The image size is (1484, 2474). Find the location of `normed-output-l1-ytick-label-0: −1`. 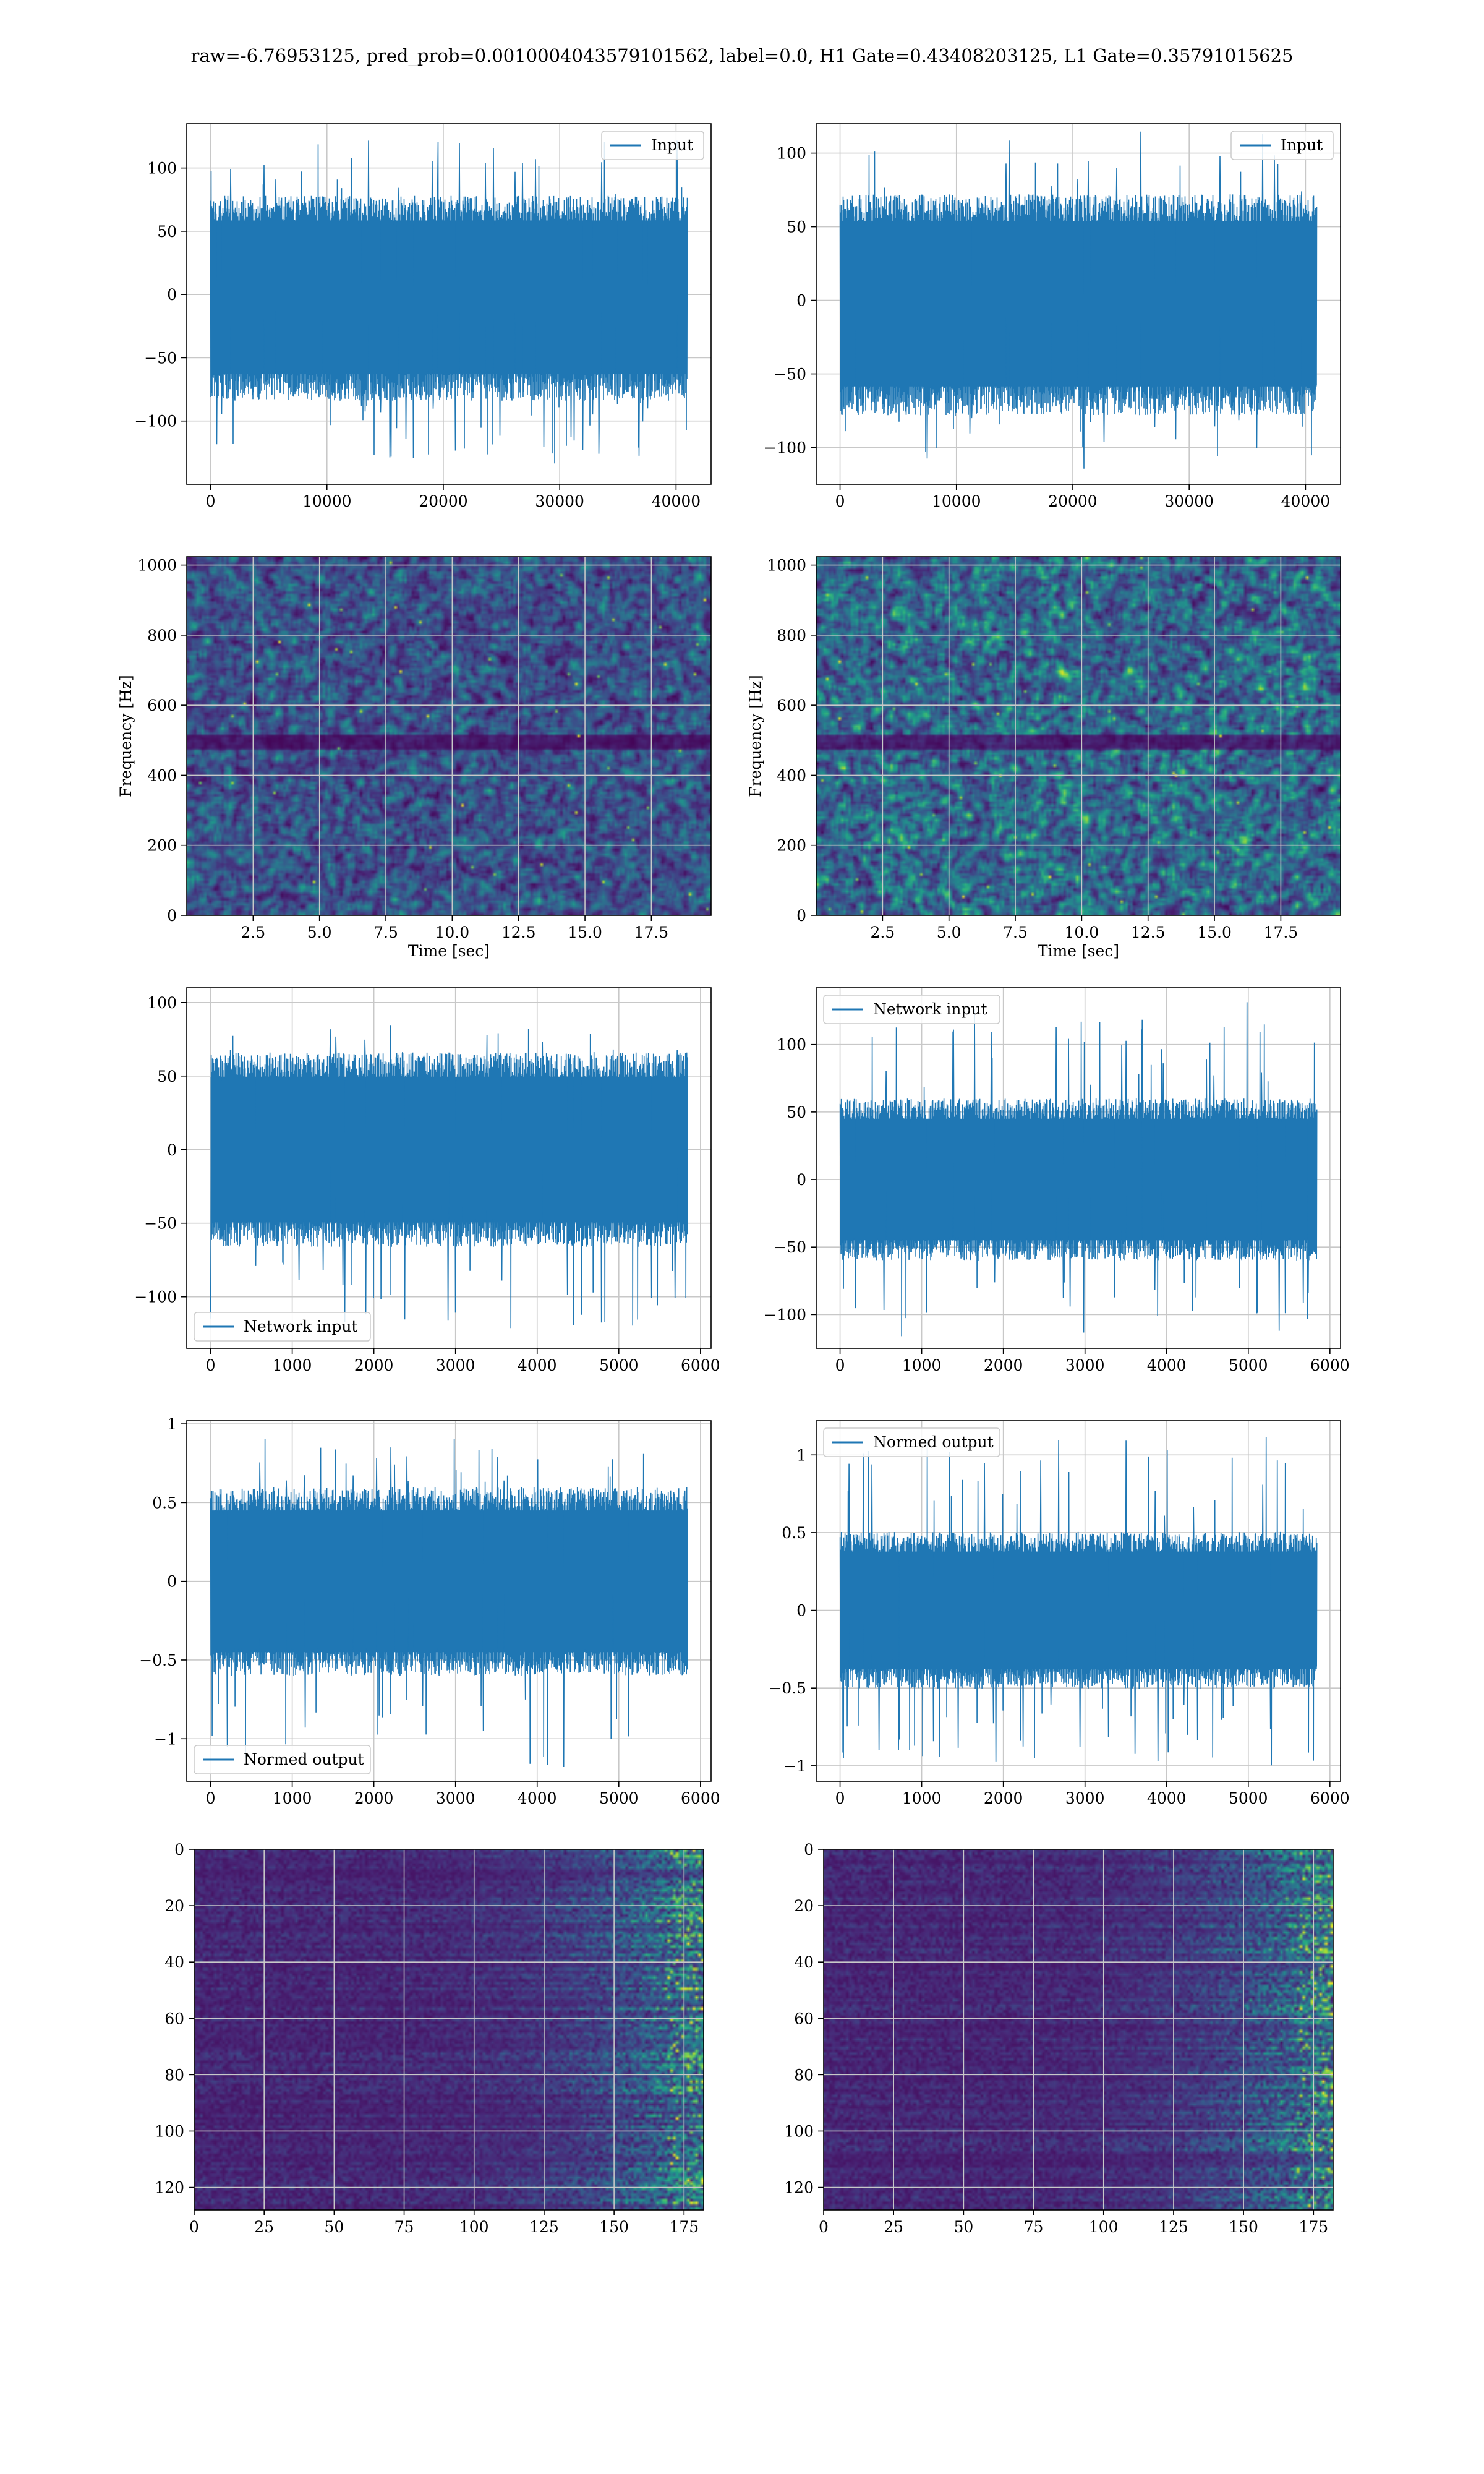

normed-output-l1-ytick-label-0: −1 is located at coordinates (794, 1766).